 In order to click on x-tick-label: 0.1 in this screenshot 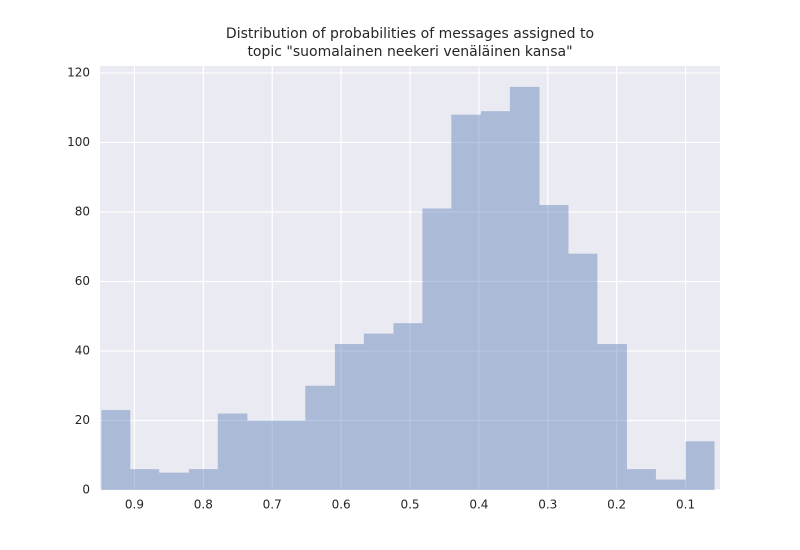, I will do `click(685, 505)`.